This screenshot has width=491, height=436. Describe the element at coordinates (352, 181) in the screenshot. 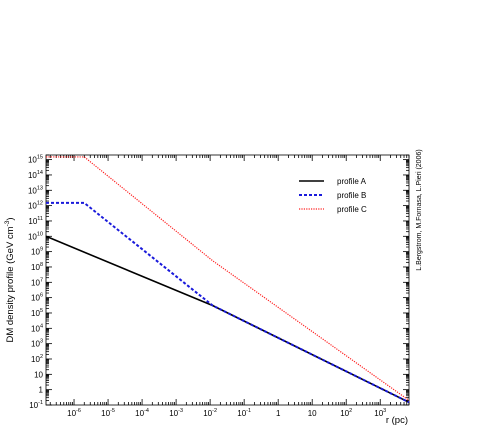

I see `legend-label-profile-a: profile A` at that location.